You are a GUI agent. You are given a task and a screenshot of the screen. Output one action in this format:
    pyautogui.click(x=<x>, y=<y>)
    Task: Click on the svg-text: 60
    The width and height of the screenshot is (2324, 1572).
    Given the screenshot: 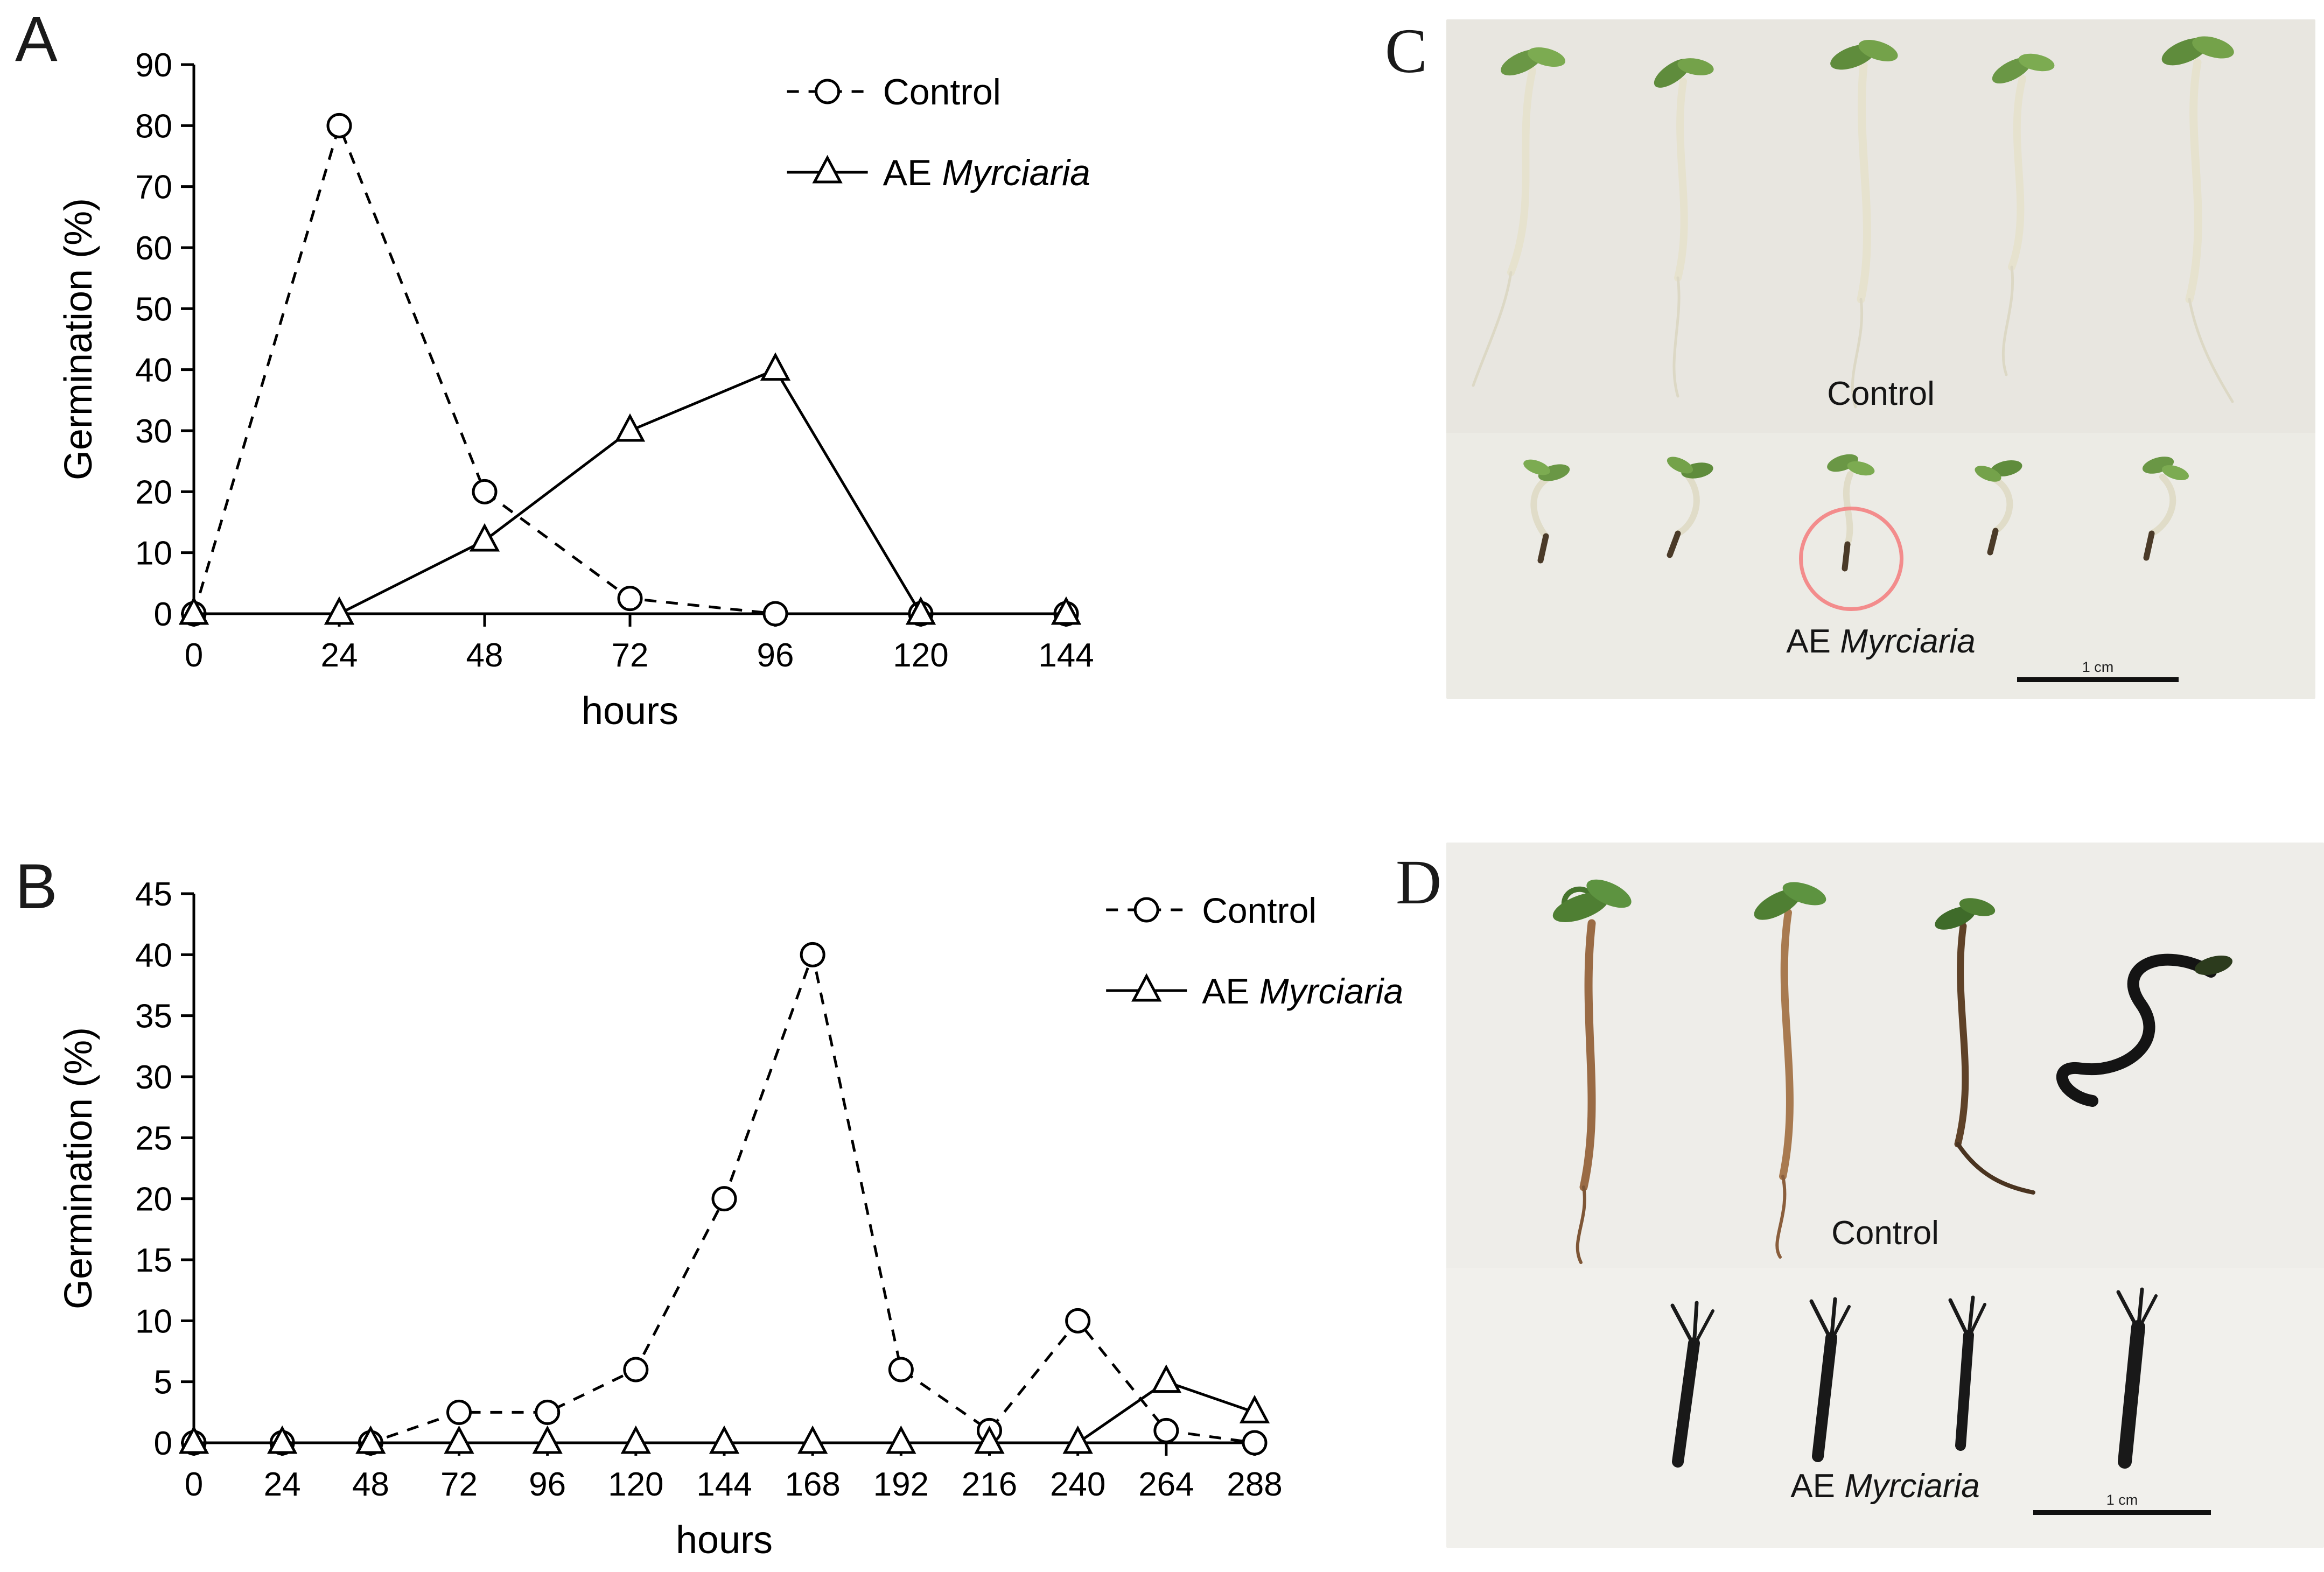 What is the action you would take?
    pyautogui.click(x=153, y=248)
    